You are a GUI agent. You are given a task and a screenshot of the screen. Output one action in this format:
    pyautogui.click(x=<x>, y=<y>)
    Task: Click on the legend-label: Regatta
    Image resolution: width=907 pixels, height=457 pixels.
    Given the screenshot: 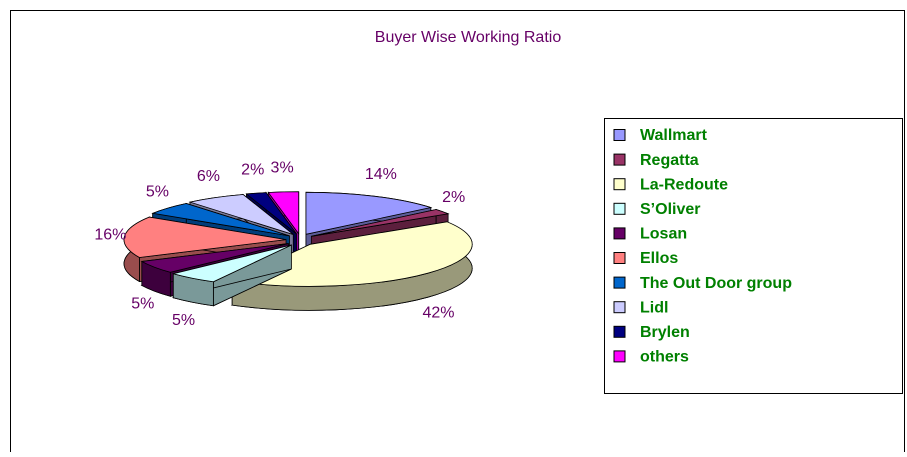 What is the action you would take?
    pyautogui.click(x=669, y=160)
    